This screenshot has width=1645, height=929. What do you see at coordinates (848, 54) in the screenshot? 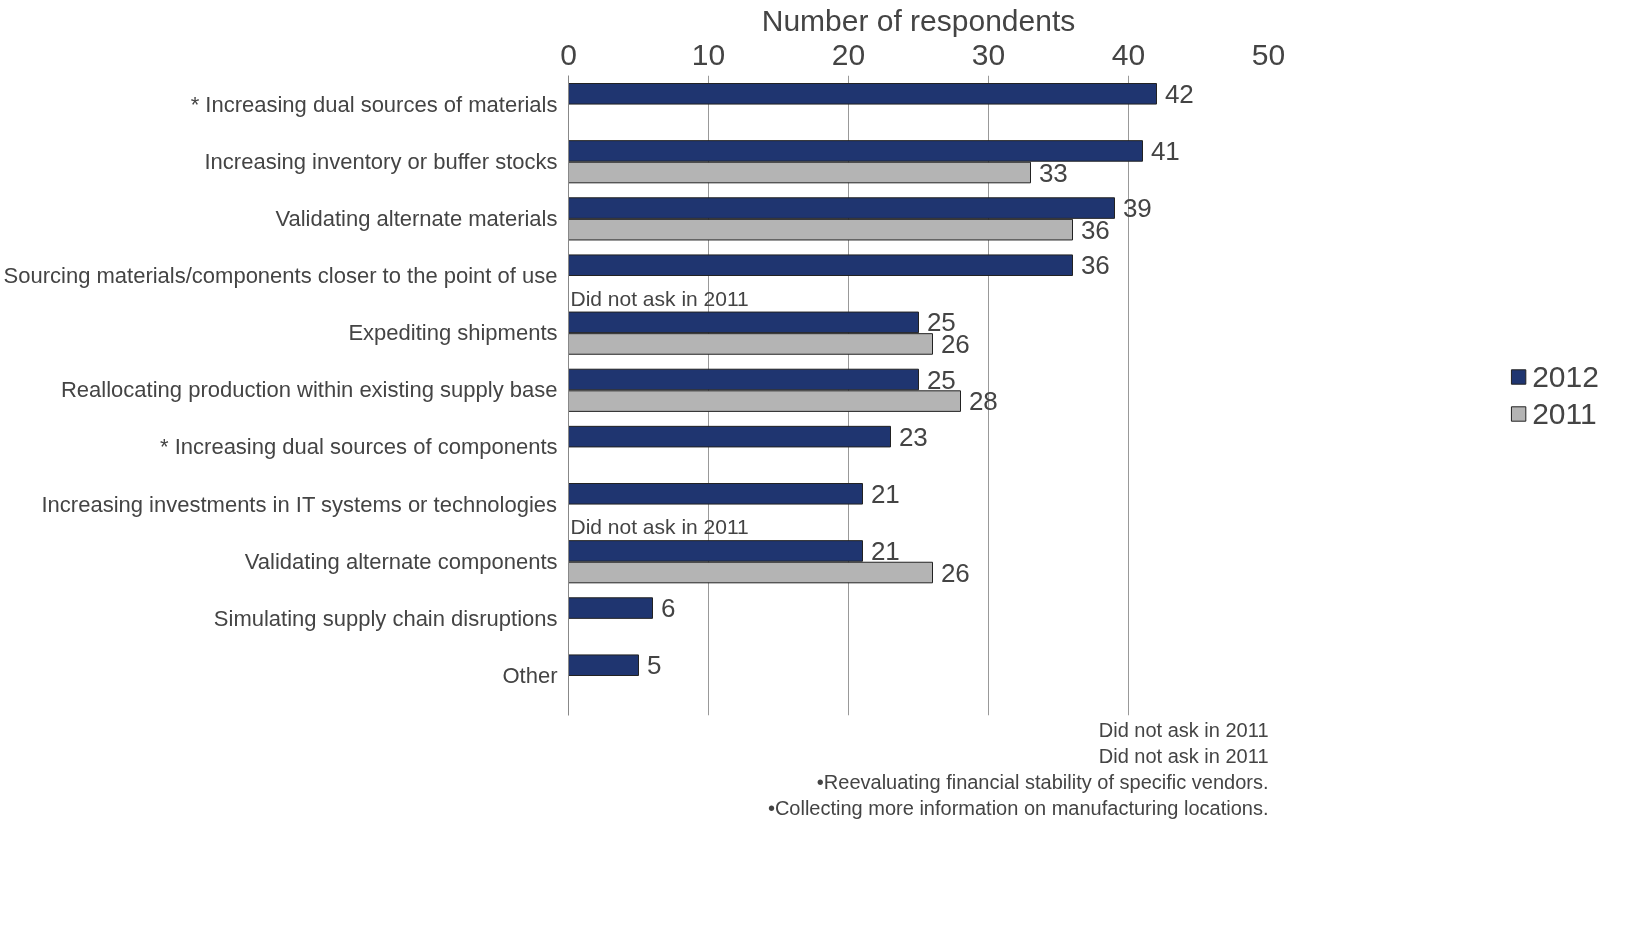
I see `x-tick-label: 20` at bounding box center [848, 54].